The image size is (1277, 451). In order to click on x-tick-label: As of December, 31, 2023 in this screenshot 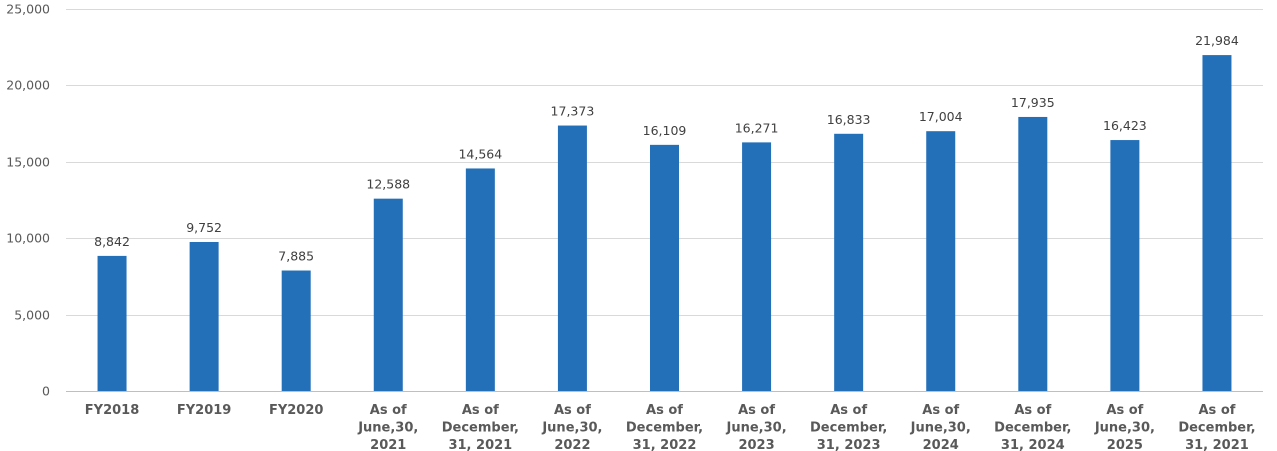, I will do `click(848, 427)`.